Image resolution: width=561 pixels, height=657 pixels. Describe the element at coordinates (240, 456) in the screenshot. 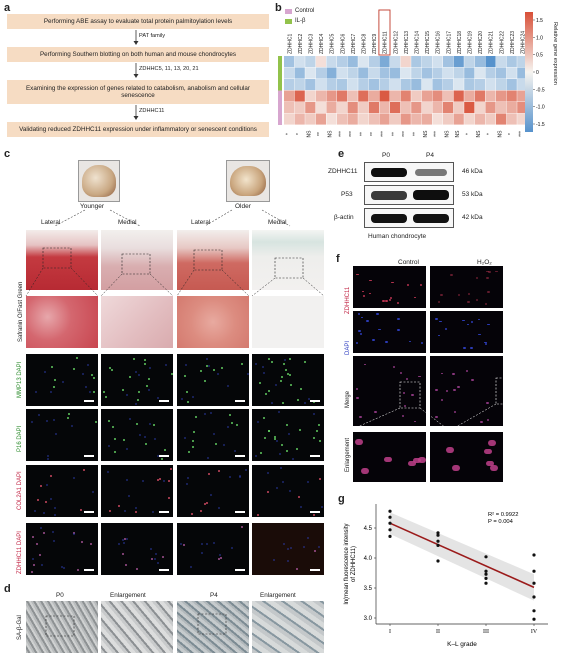

I see `scale-bar` at that location.